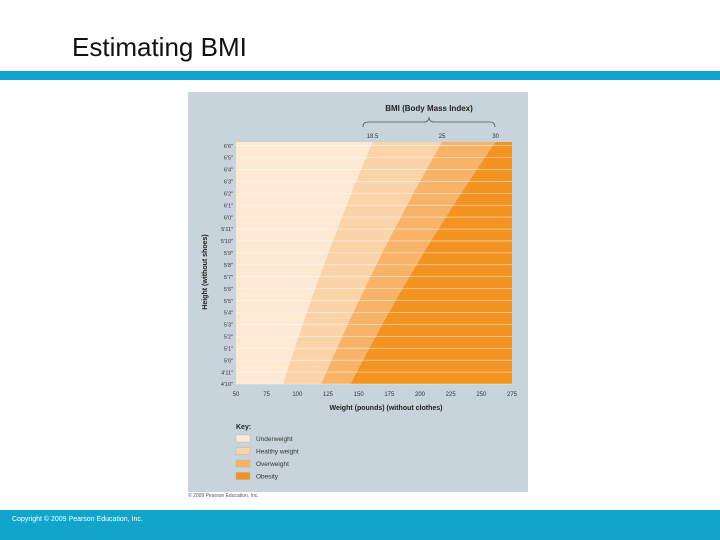 The height and width of the screenshot is (540, 720). I want to click on x-axis-label: Weight (pounds) (without clothes), so click(385, 408).